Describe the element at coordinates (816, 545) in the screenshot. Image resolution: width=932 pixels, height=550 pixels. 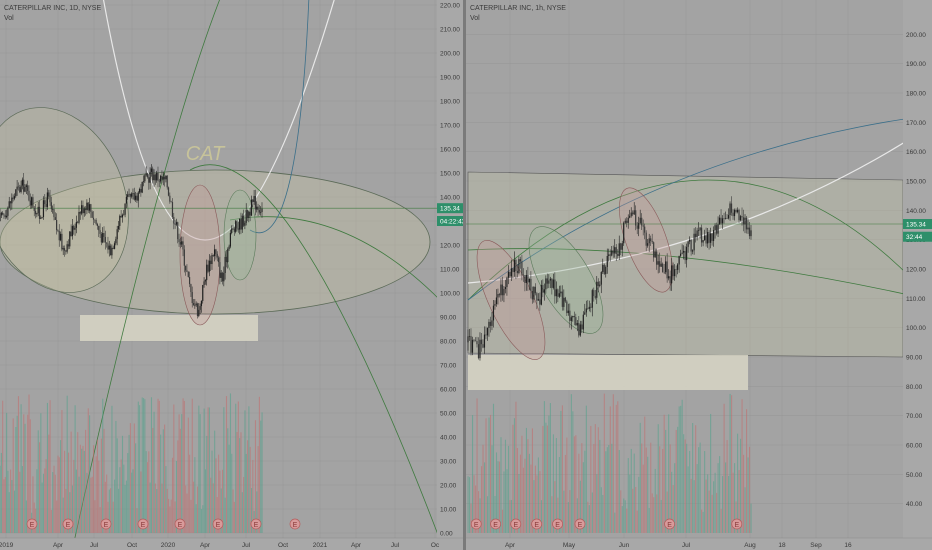
I see `x-tick-label: Sep` at that location.